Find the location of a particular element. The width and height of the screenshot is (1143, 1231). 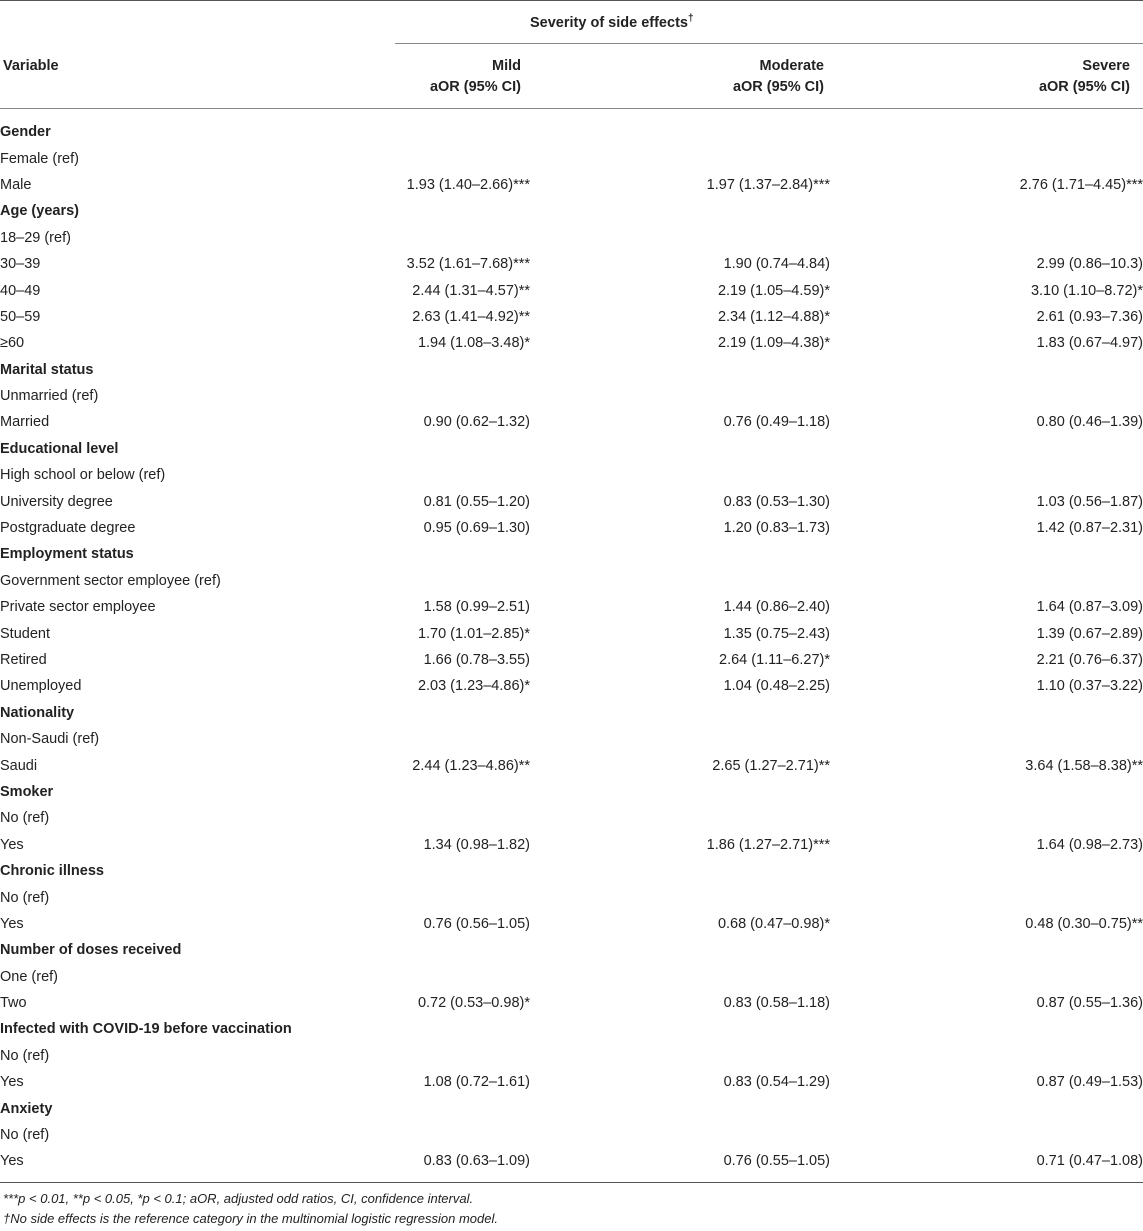

section-label: Employment status is located at coordinates (67, 554).